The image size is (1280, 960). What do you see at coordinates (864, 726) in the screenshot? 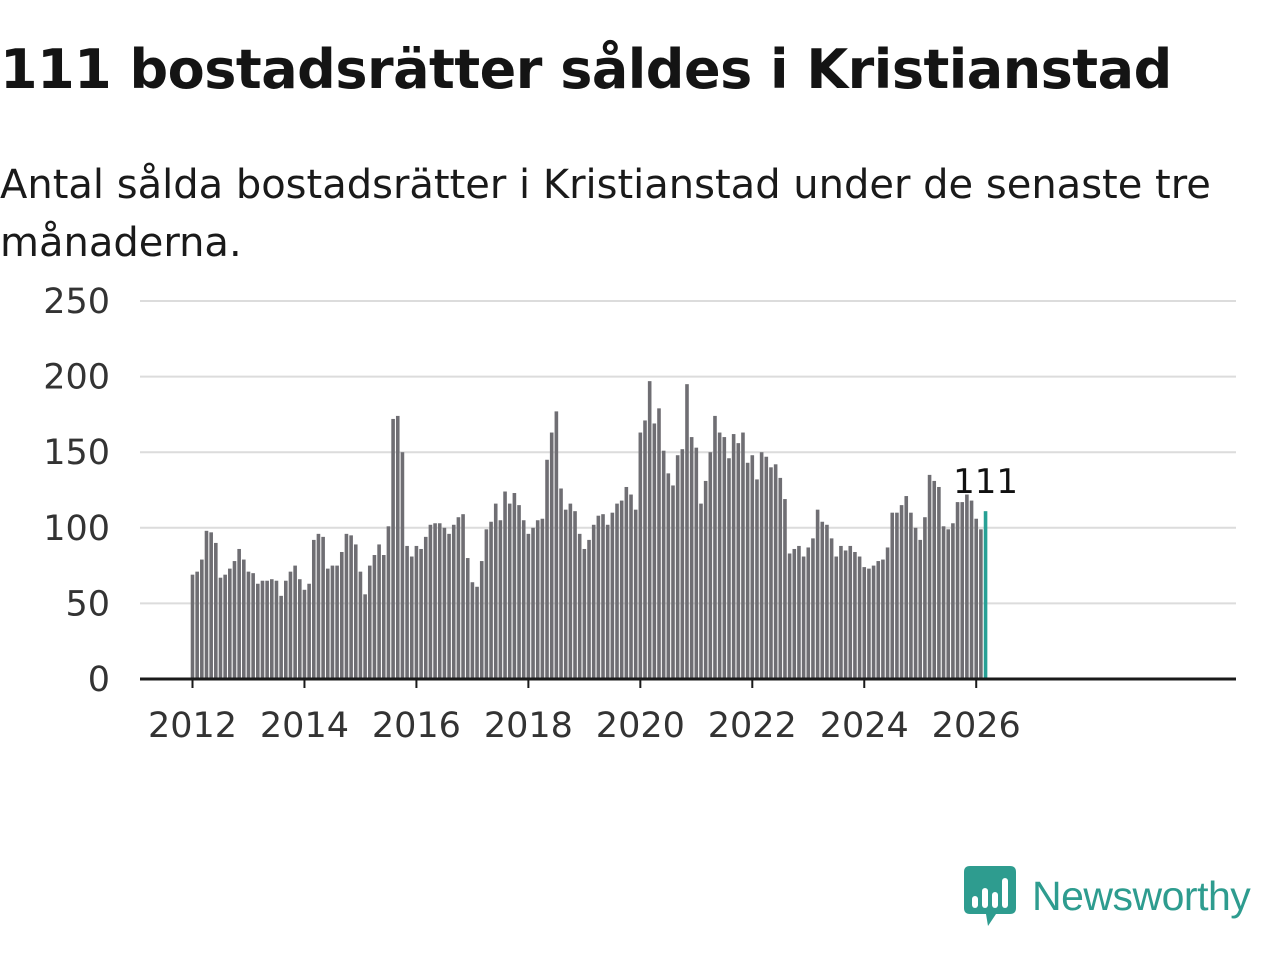
I see `x-tick-label: 2024` at bounding box center [864, 726].